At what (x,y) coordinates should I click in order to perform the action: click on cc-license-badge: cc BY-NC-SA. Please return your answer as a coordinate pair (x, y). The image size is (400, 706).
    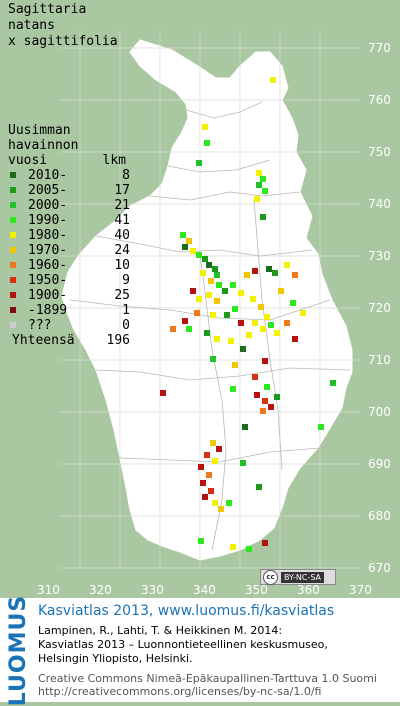
    Looking at the image, I should click on (298, 577).